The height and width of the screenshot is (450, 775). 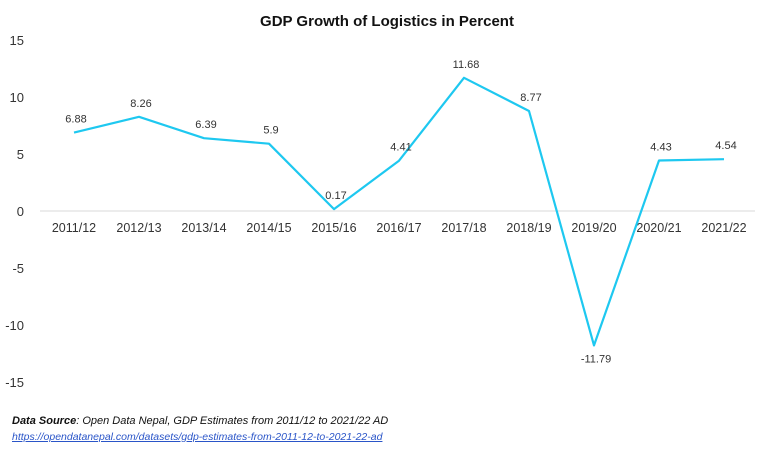 I want to click on x-tick-label: 2013/14, so click(x=203, y=228).